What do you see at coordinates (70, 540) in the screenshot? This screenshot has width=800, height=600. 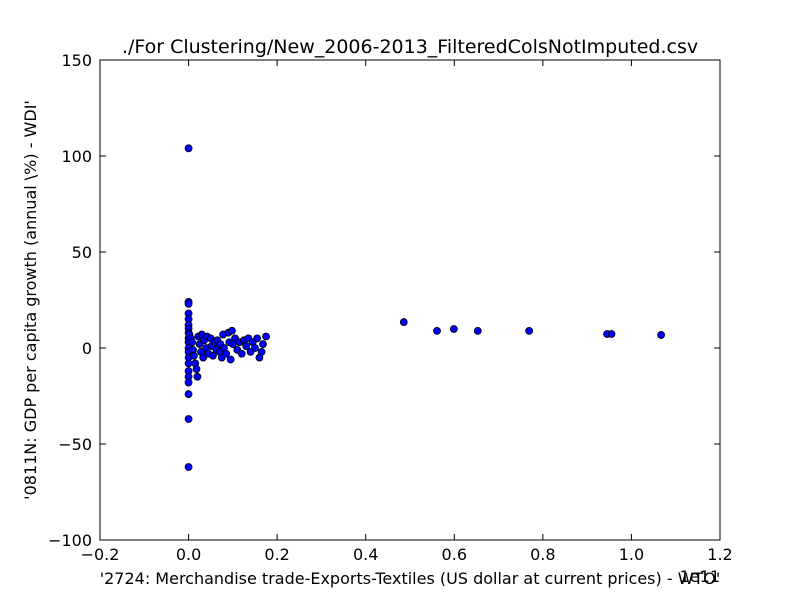 I see `y-tick-label: −100` at bounding box center [70, 540].